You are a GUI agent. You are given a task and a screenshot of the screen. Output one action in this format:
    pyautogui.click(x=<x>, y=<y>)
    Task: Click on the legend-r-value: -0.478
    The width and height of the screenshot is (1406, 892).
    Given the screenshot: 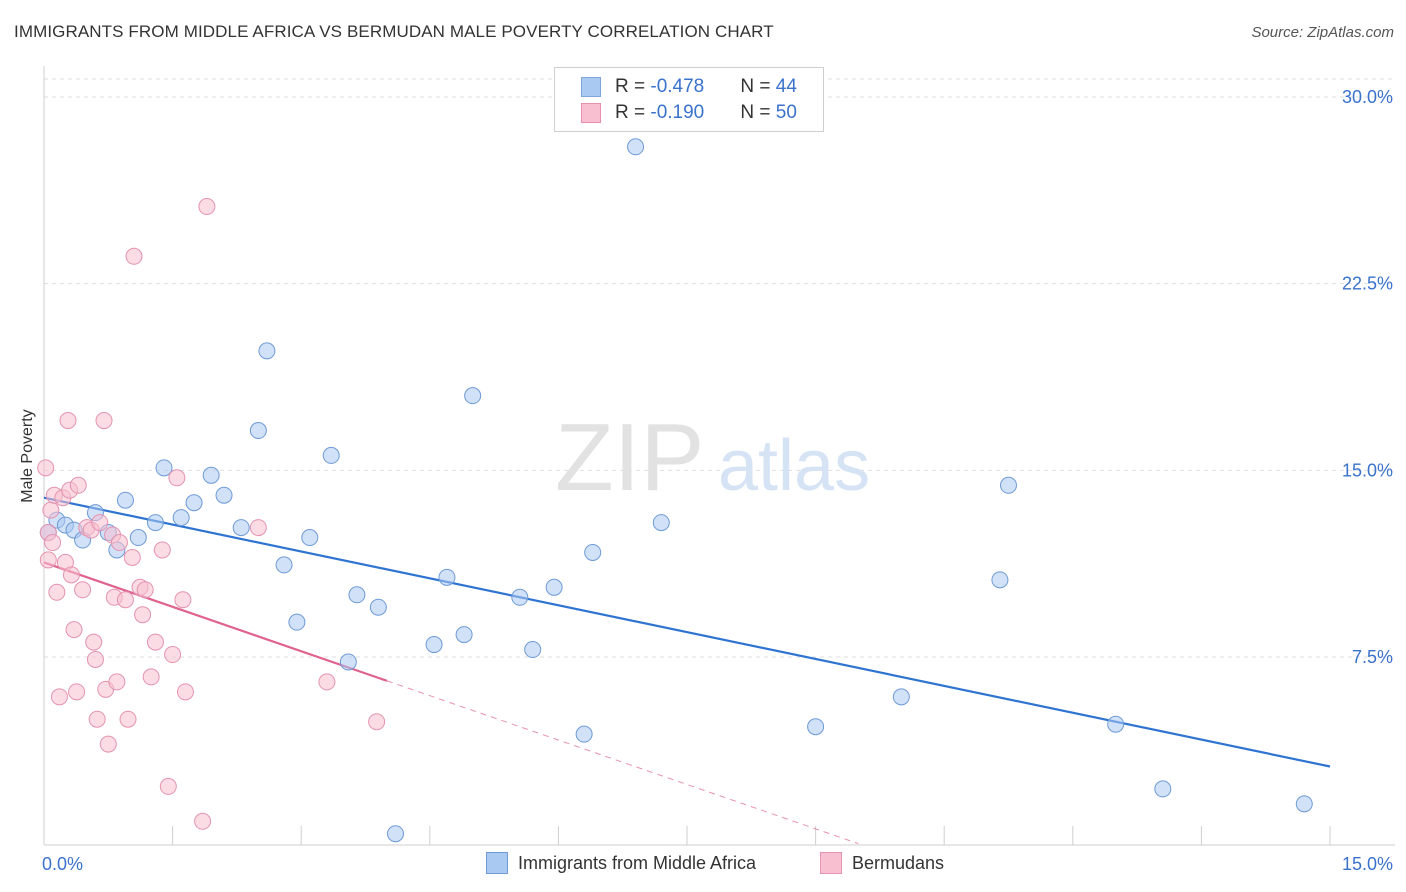 What is the action you would take?
    pyautogui.click(x=677, y=86)
    